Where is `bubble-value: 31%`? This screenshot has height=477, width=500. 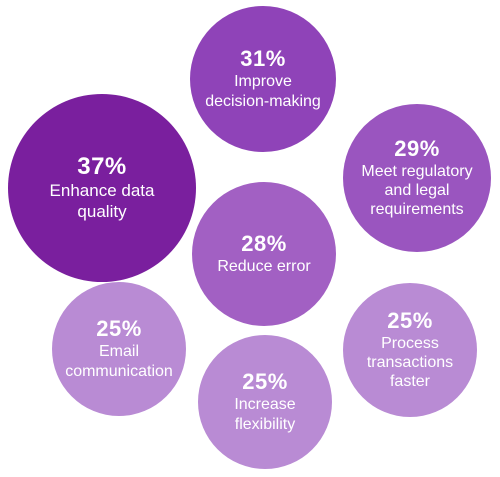
bubble-value: 31% is located at coordinates (263, 59).